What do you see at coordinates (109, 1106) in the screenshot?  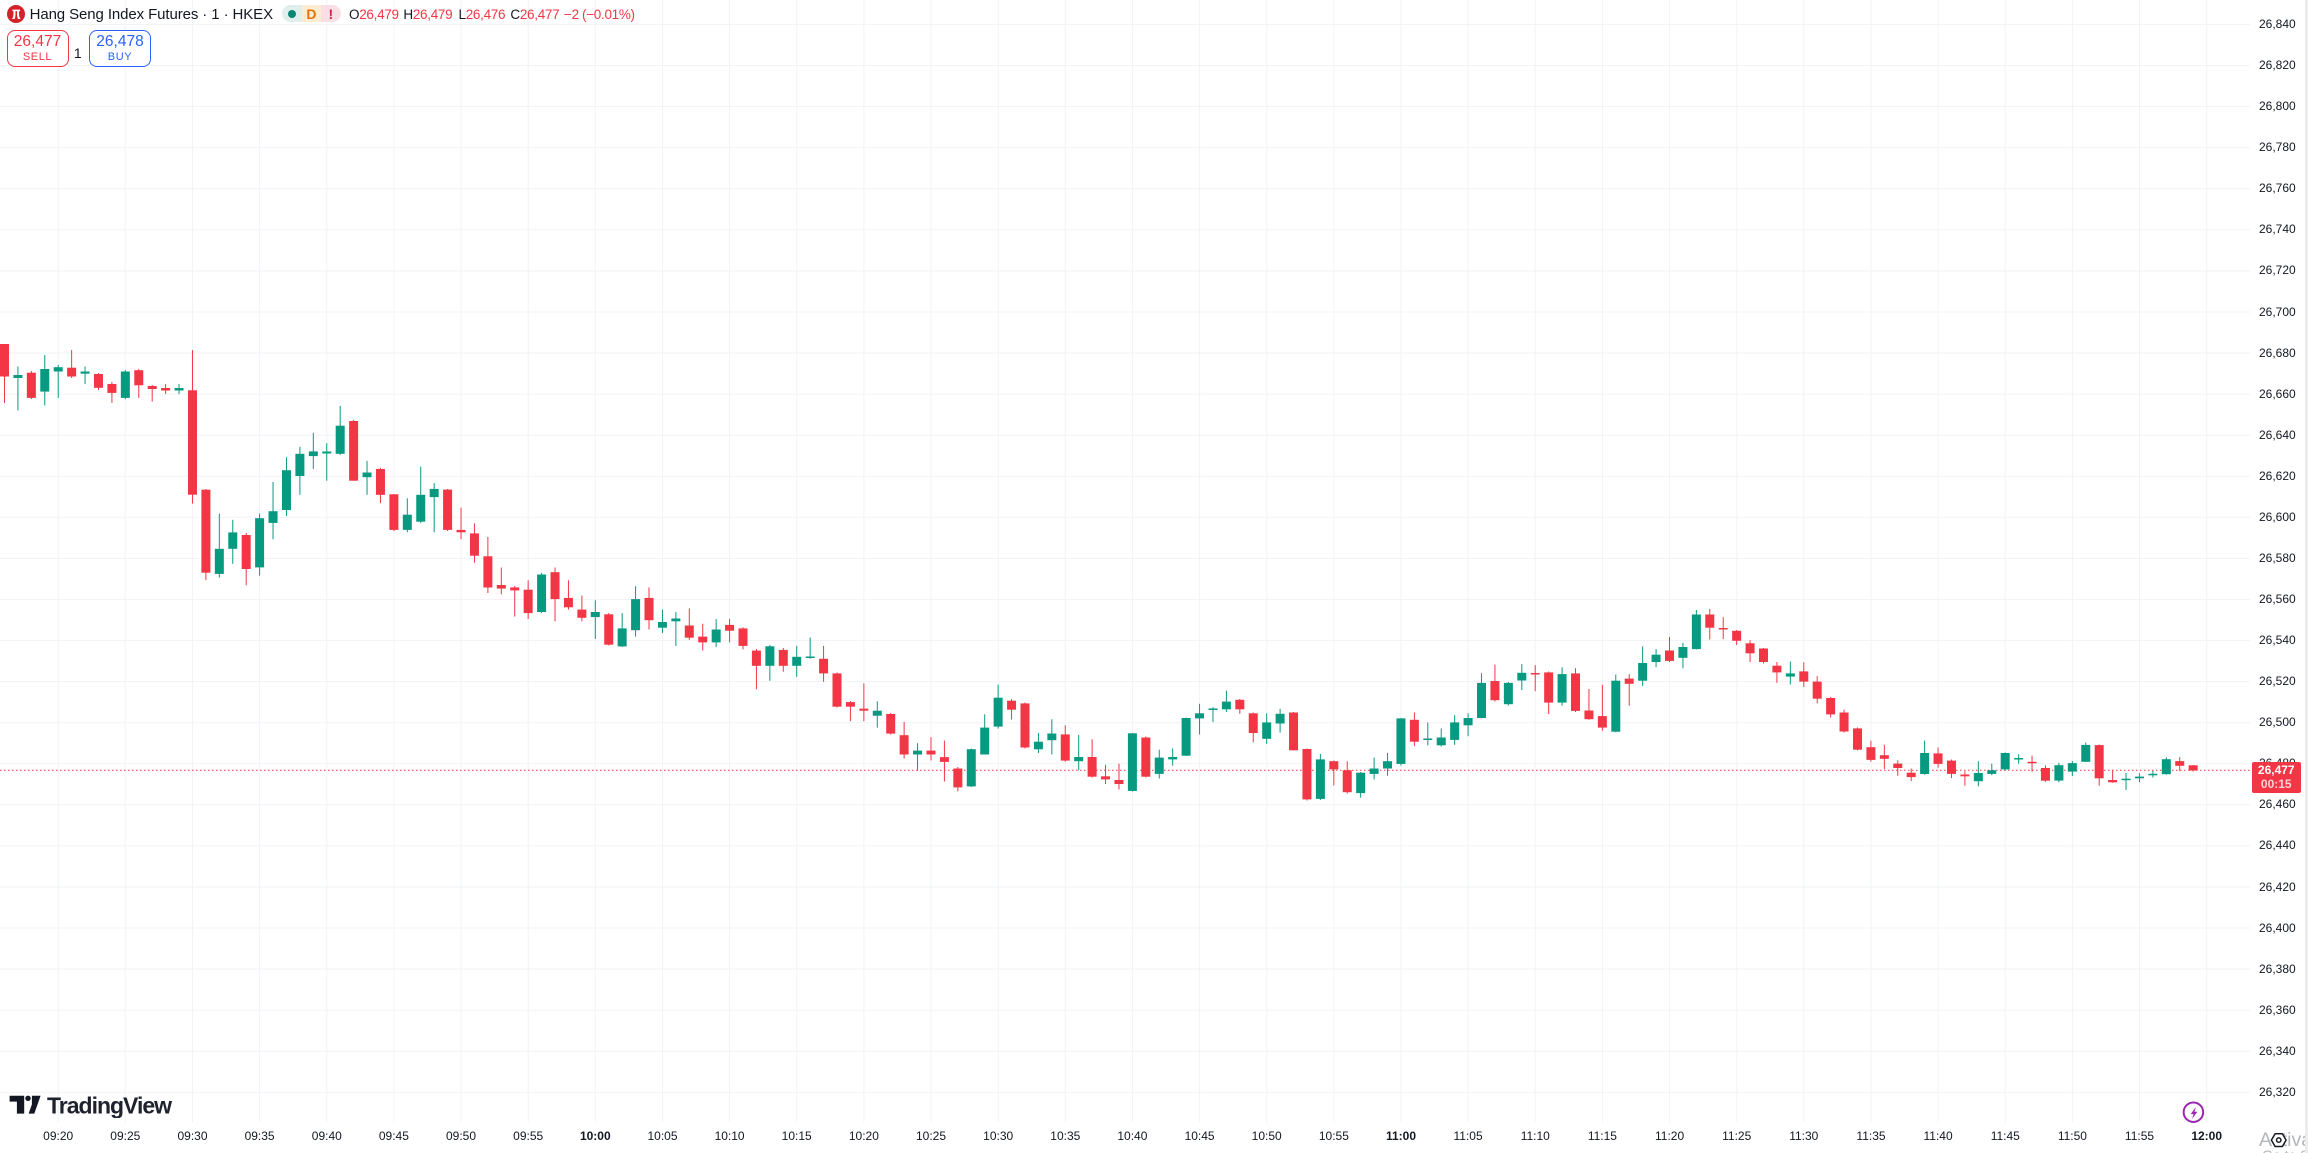 I see `svg-text: TradingView` at bounding box center [109, 1106].